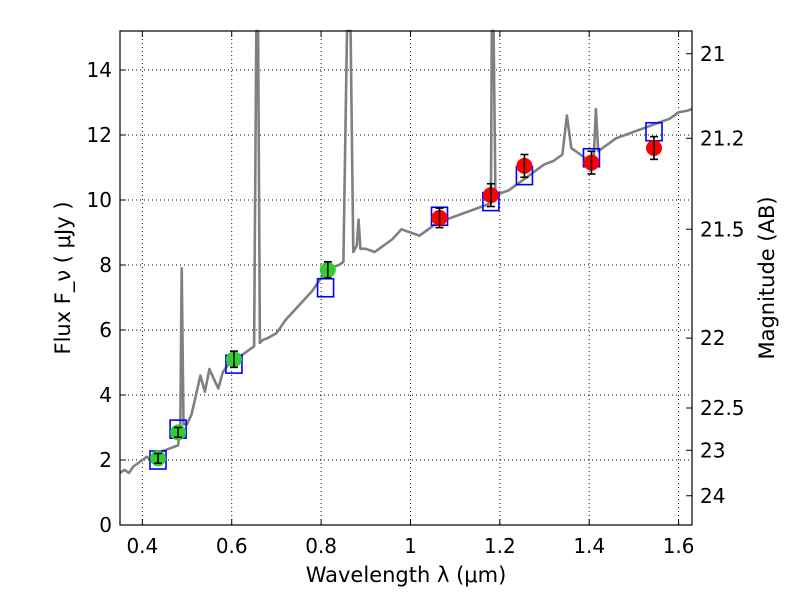  Describe the element at coordinates (99, 135) in the screenshot. I see `y-tick-label: 12` at that location.